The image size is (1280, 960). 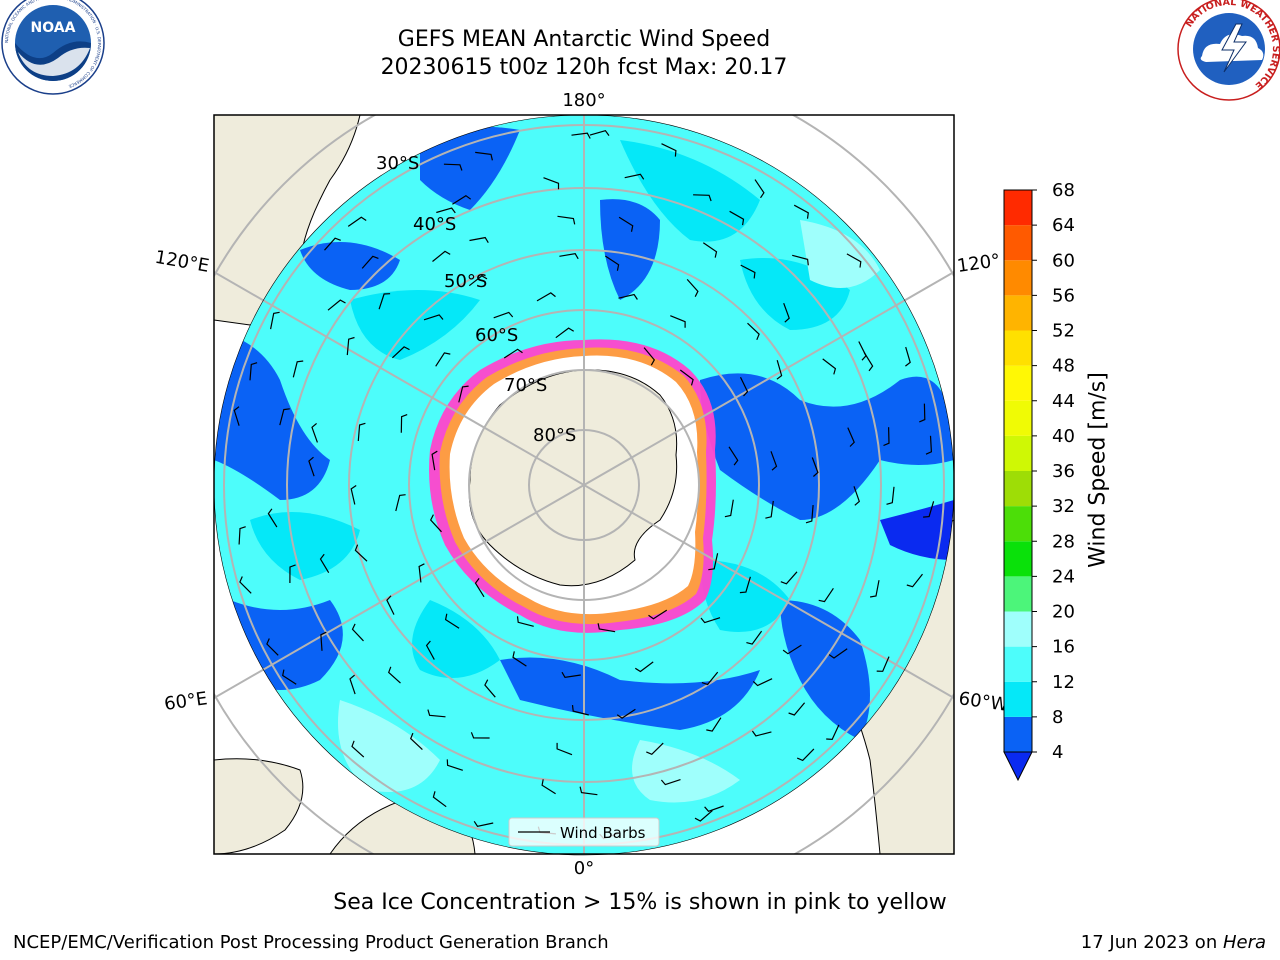 I want to click on lat-label-40s: 40°S, so click(x=434, y=224).